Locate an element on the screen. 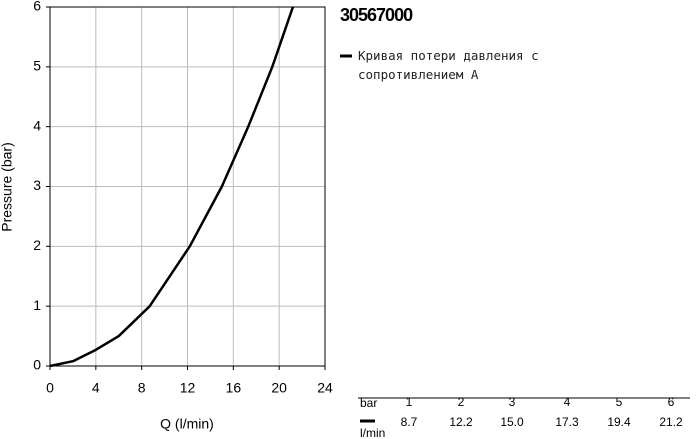 The image size is (700, 439). chart-title: 30567000 is located at coordinates (376, 15).